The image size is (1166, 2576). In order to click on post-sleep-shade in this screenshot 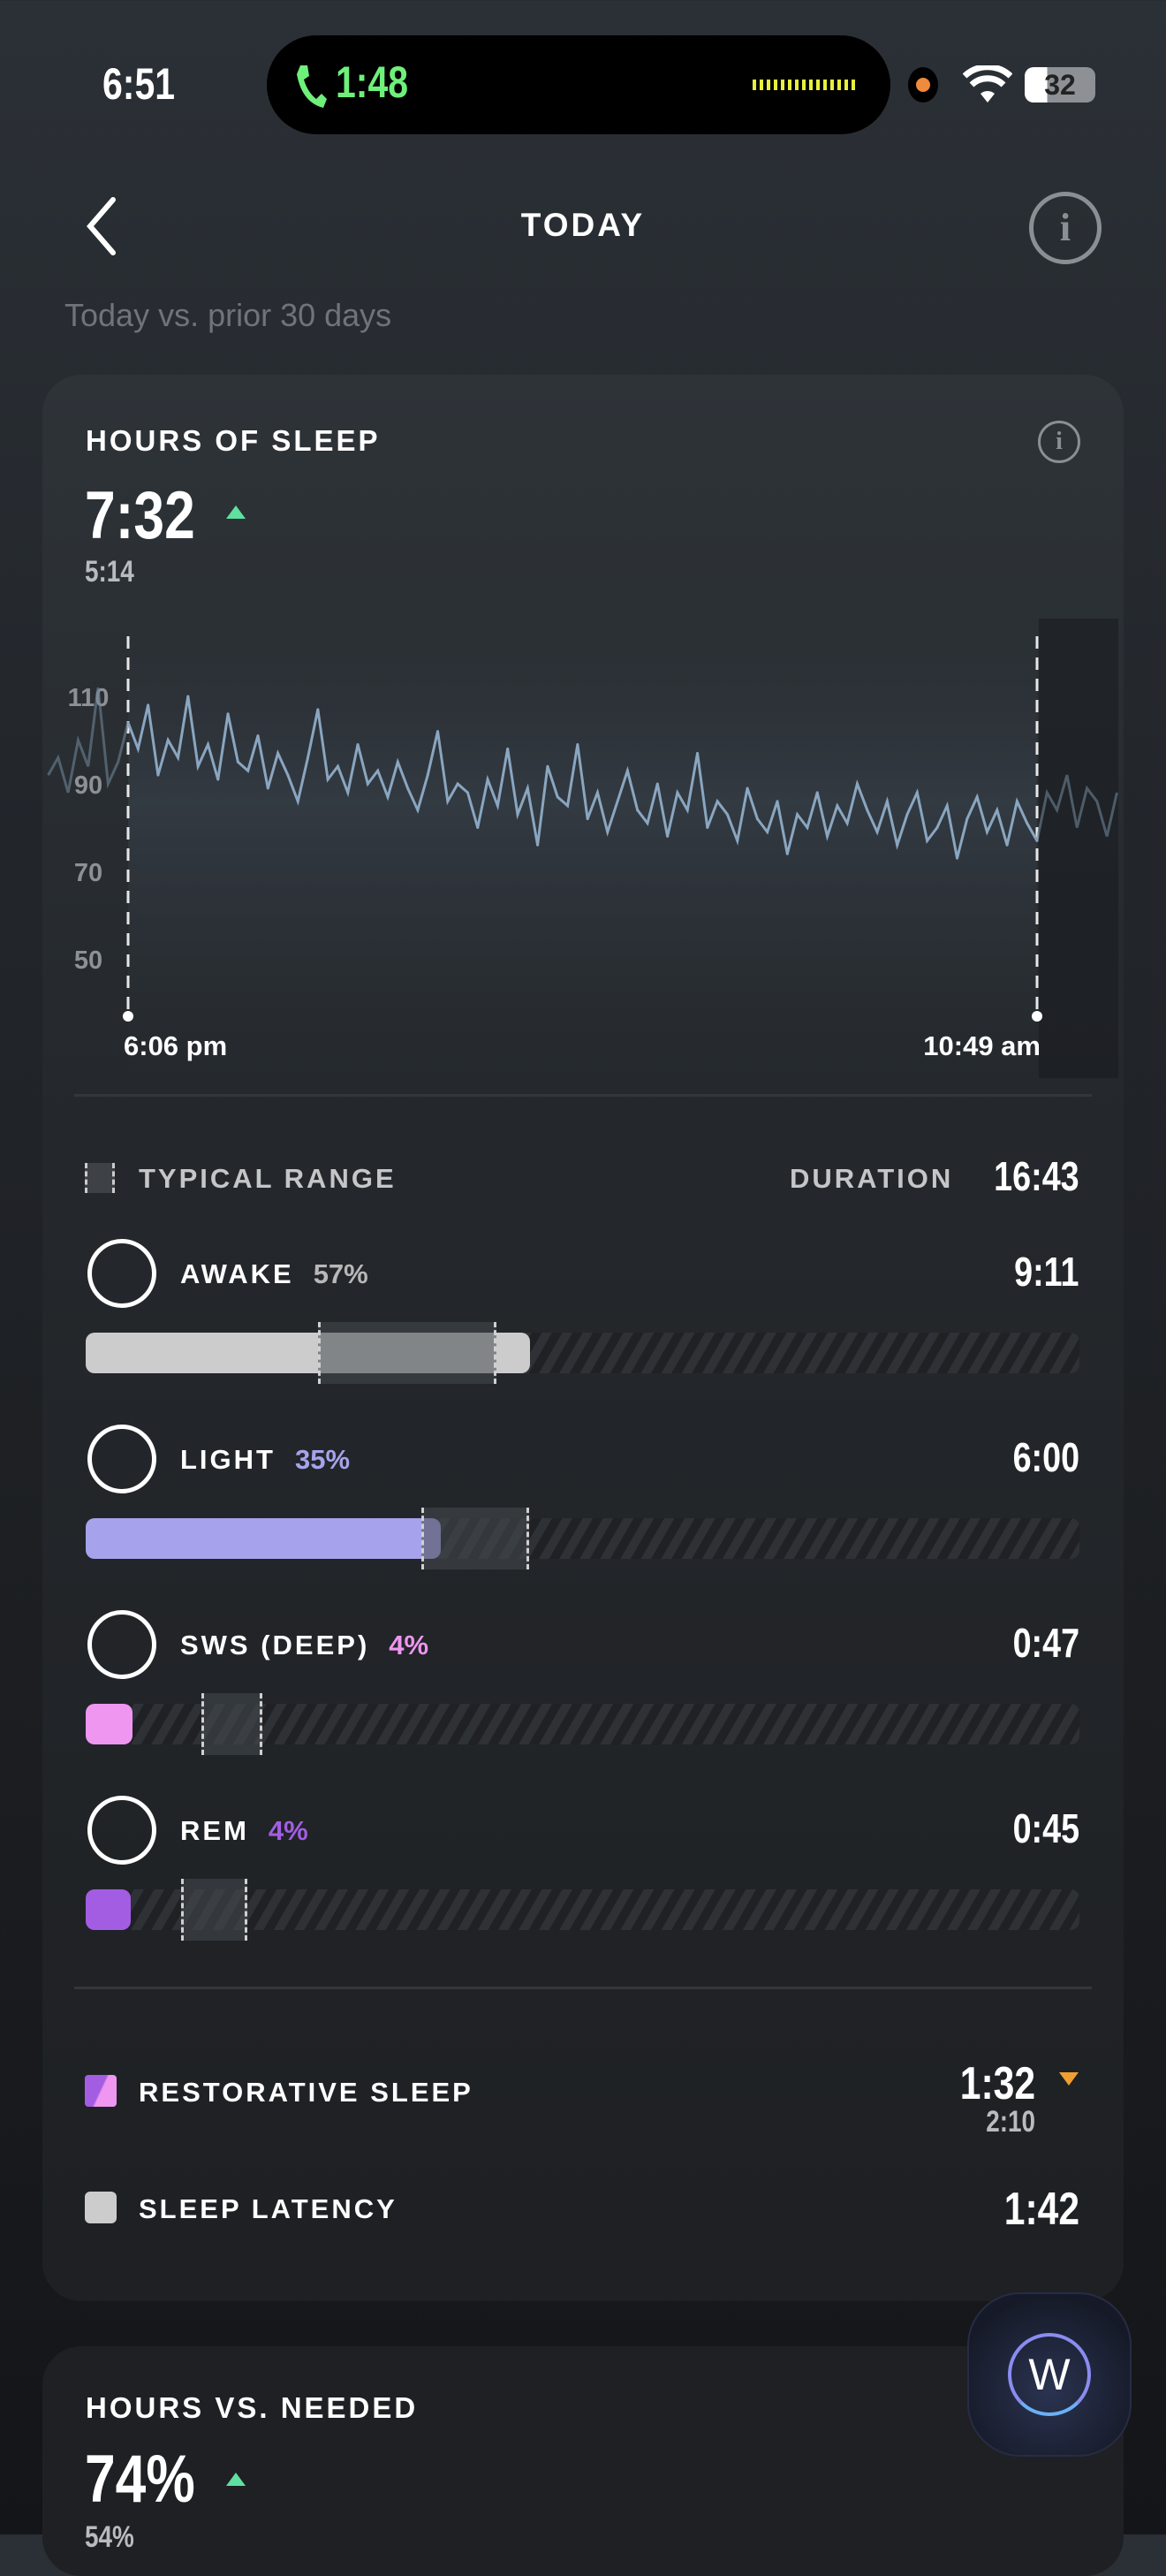, I will do `click(1078, 848)`.